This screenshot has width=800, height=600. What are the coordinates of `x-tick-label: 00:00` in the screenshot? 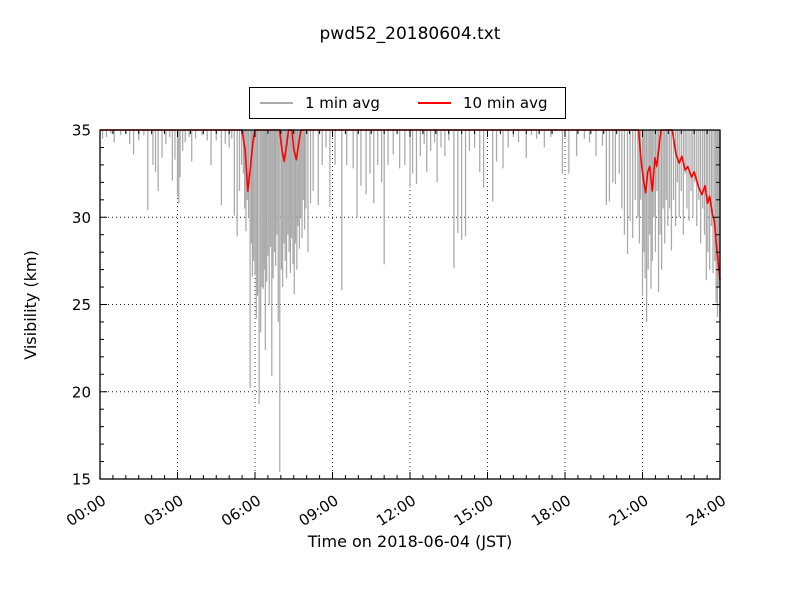 It's located at (86, 510).